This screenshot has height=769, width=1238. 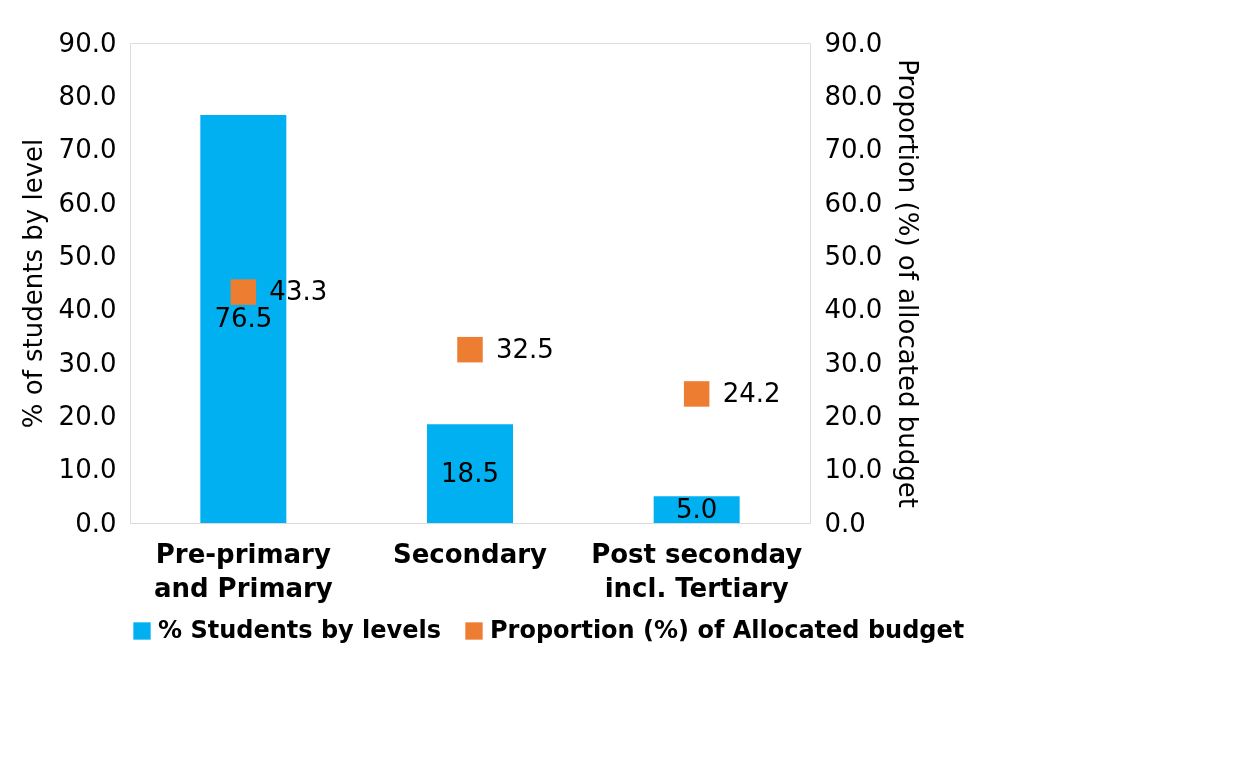 I want to click on data-label: 5.0, so click(x=696, y=508).